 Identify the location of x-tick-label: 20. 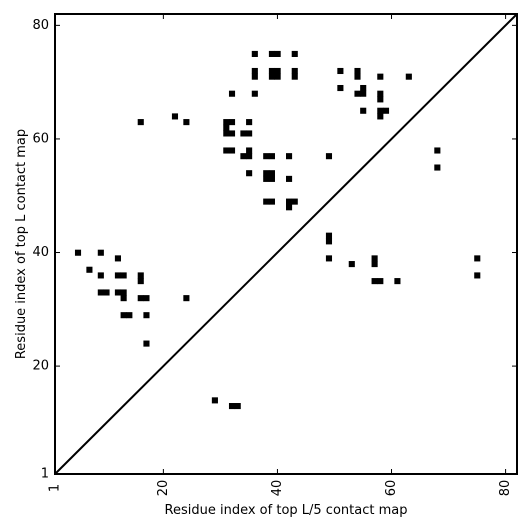
(163, 488).